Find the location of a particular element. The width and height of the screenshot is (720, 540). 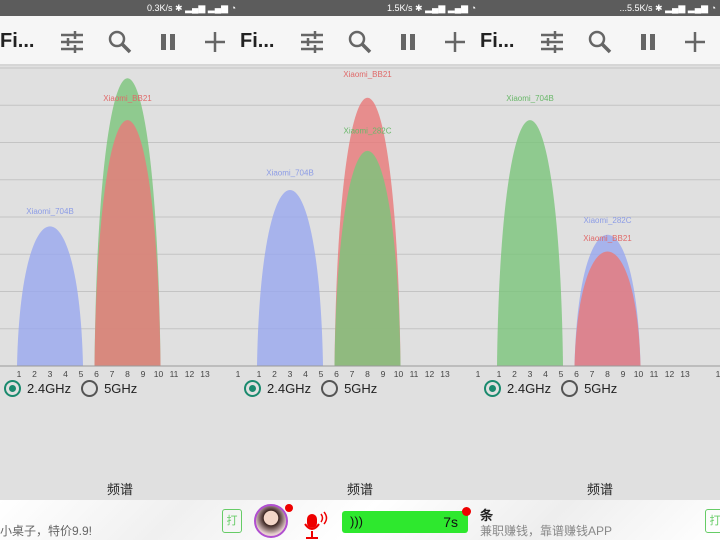

channel-tick-label: 2 is located at coordinates (34, 374).